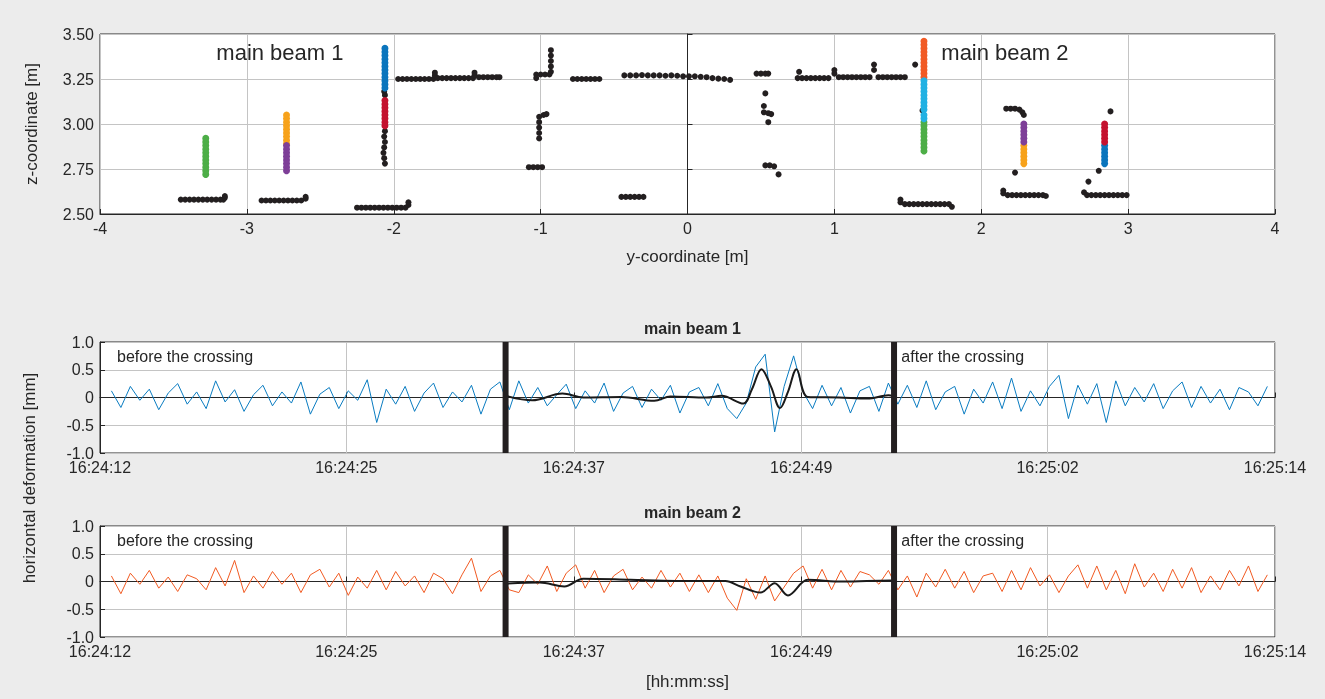 This screenshot has width=1325, height=699. Describe the element at coordinates (540, 228) in the screenshot. I see `x-tick-label: -1` at that location.